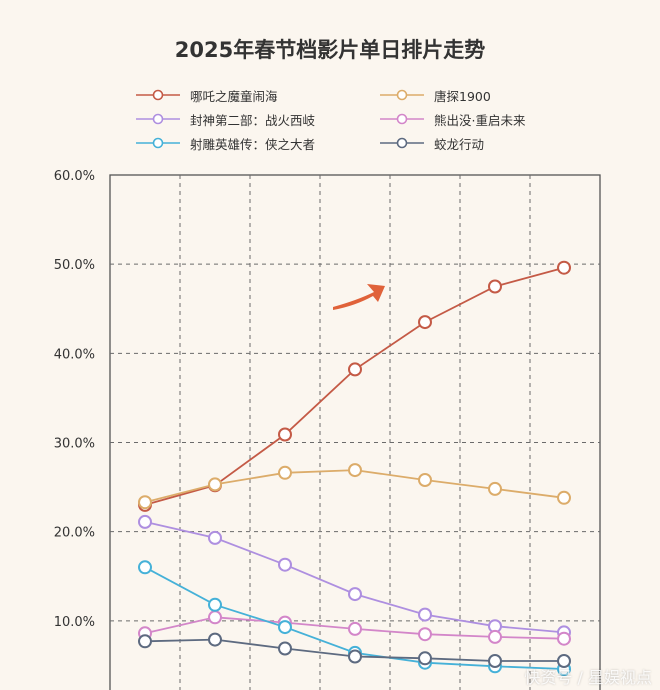  Describe the element at coordinates (330, 50) in the screenshot. I see `chart-title: 2025年春节档影片单日排片走势` at that location.